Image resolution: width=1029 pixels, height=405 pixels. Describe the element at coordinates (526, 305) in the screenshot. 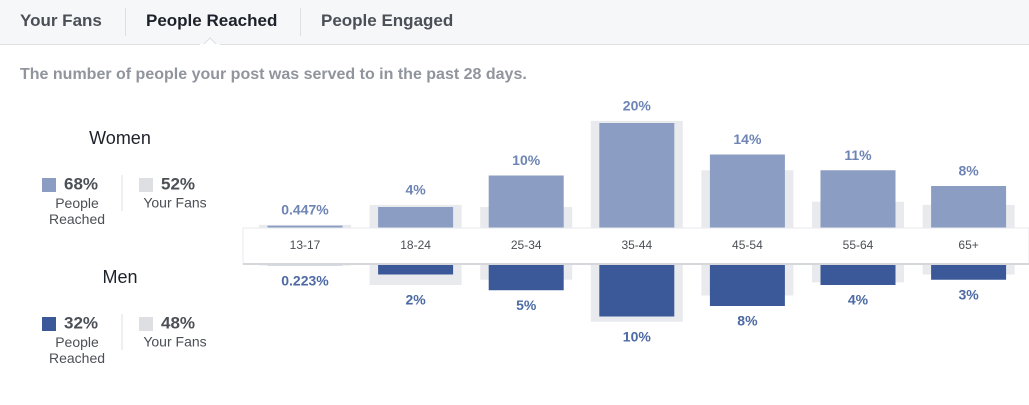

I see `value-label: 5%` at that location.